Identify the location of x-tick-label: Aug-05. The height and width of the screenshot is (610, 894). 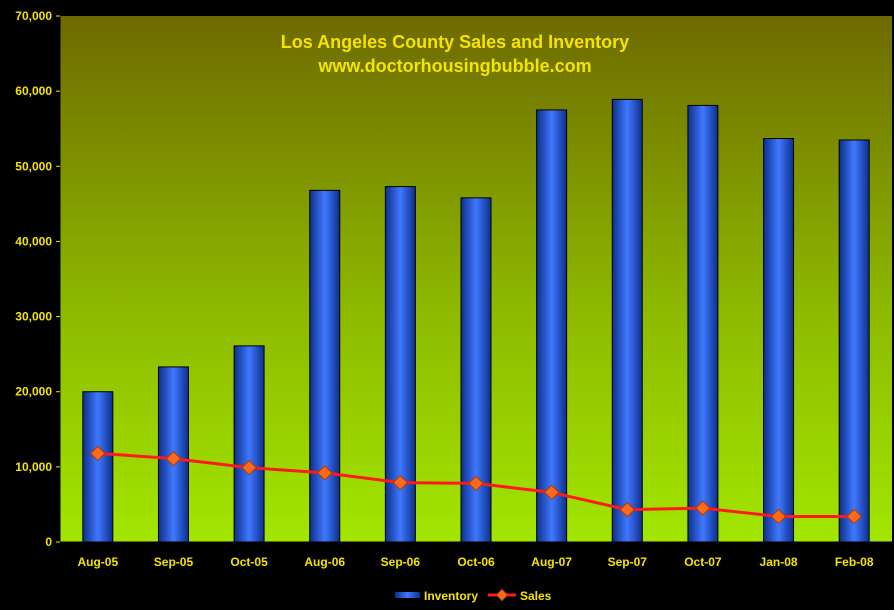
(97, 562).